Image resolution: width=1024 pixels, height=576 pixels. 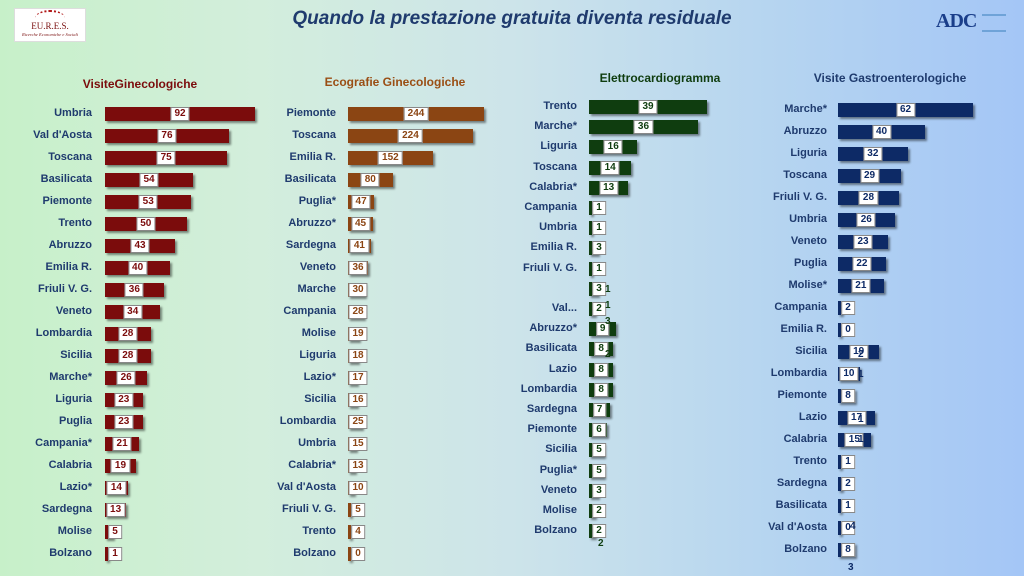 I want to click on category-label: Val d'Aosta, so click(x=62, y=135).